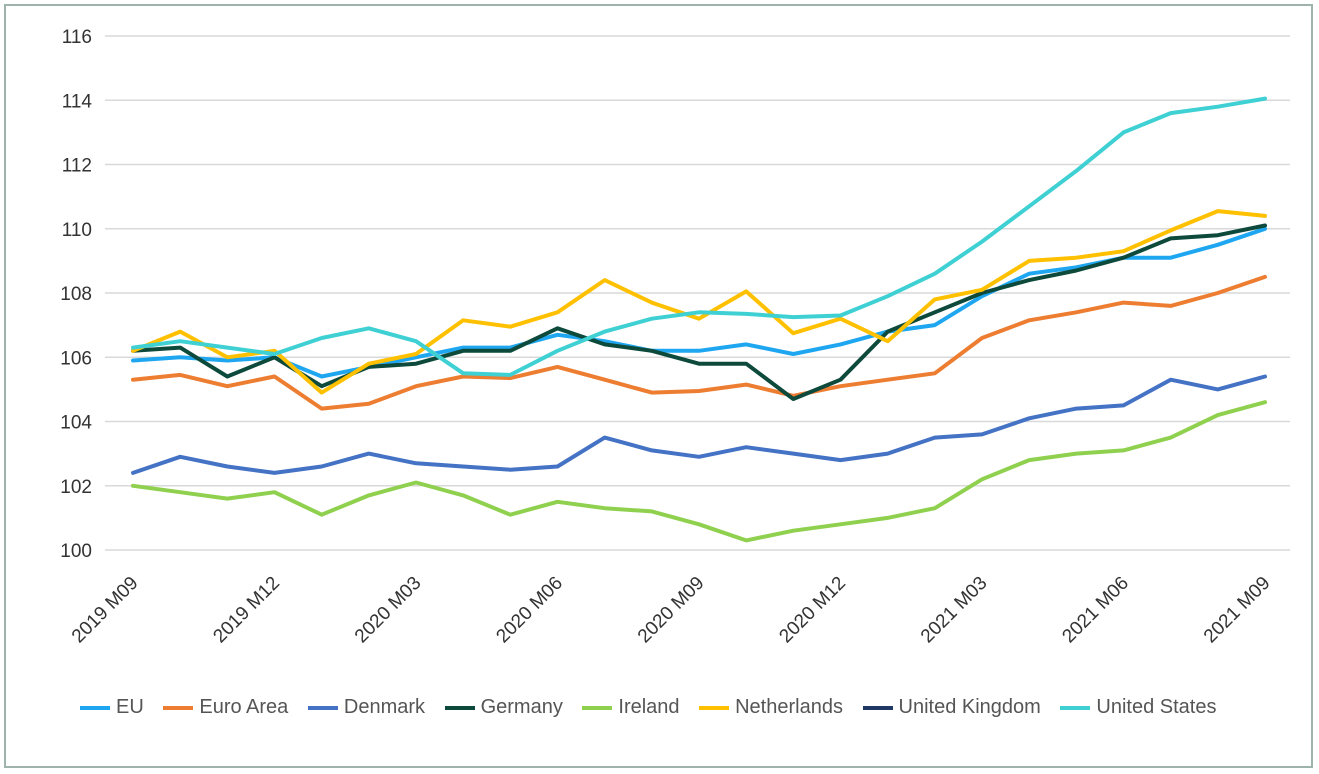 Image resolution: width=1319 pixels, height=774 pixels. I want to click on legend-item: Euro Area, so click(225, 707).